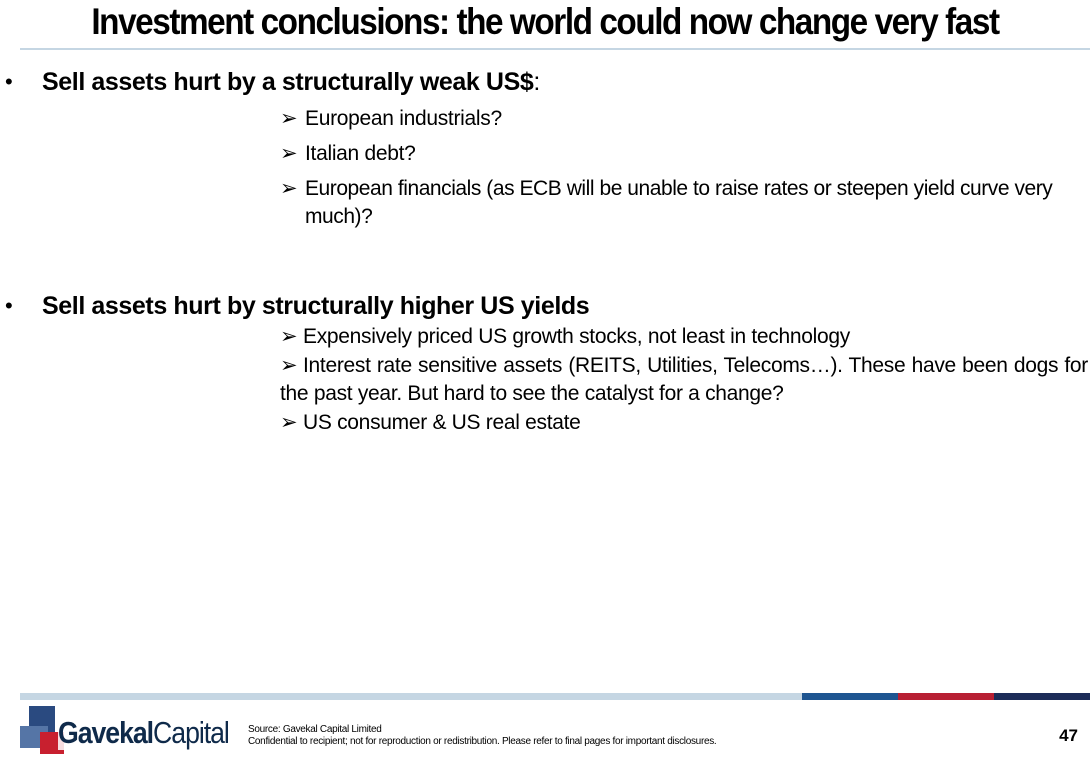 Image resolution: width=1090 pixels, height=763 pixels. What do you see at coordinates (946, 696) in the screenshot?
I see `footer-bar-red` at bounding box center [946, 696].